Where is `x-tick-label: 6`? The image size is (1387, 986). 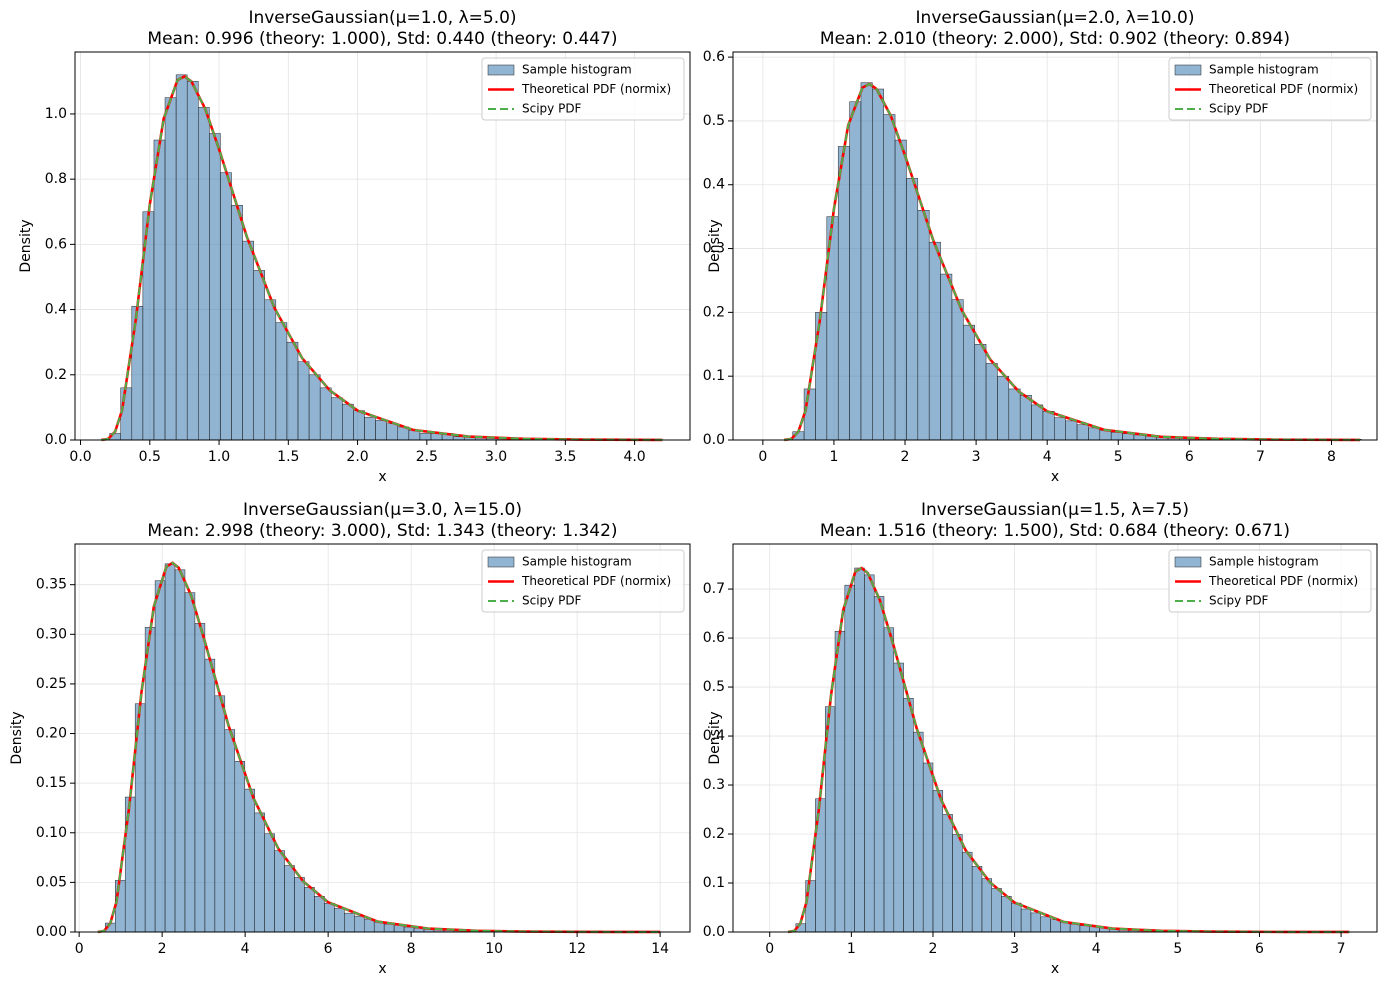 x-tick-label: 6 is located at coordinates (328, 949).